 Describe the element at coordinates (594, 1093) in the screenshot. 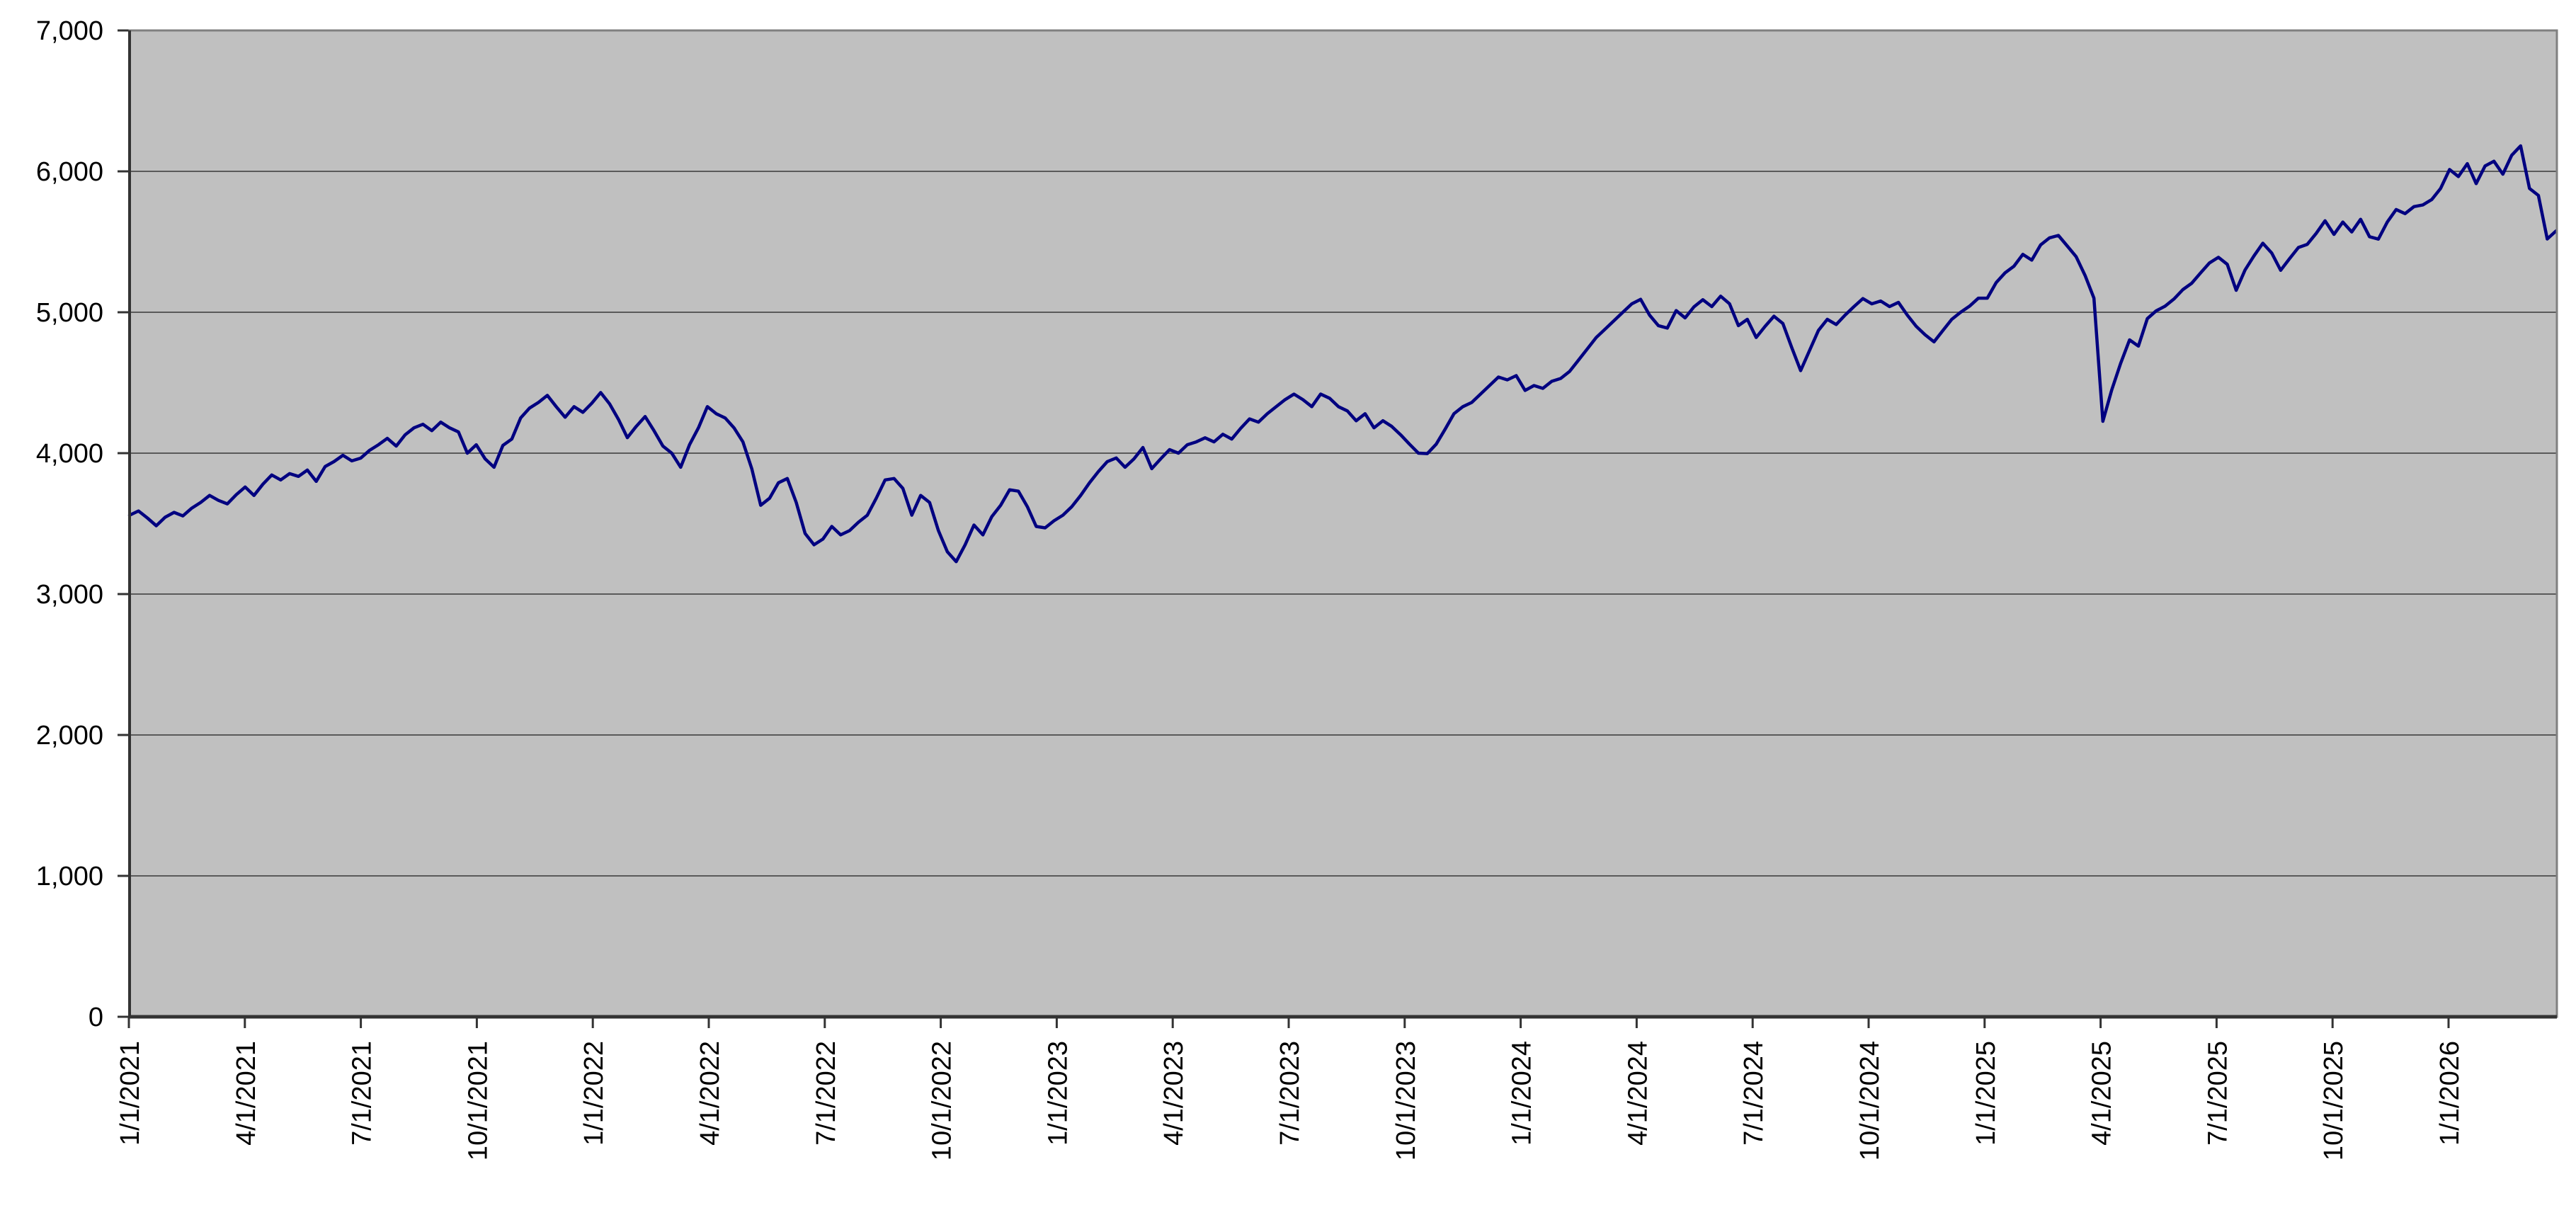

I see `x-axis-label: 1/1/2022` at that location.